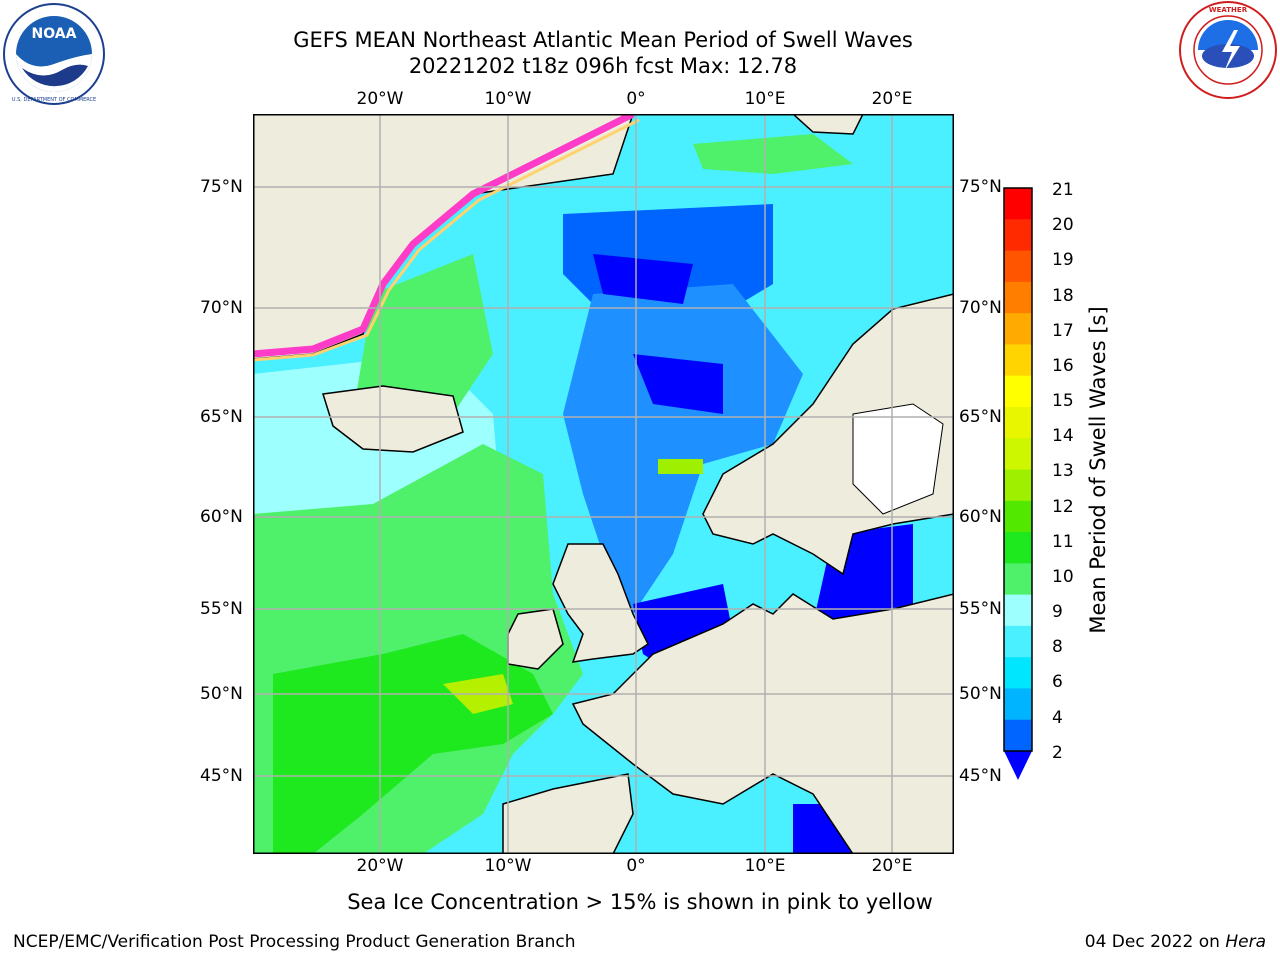 The width and height of the screenshot is (1280, 960). Describe the element at coordinates (1063, 471) in the screenshot. I see `colorbar-tick-13: 13` at that location.